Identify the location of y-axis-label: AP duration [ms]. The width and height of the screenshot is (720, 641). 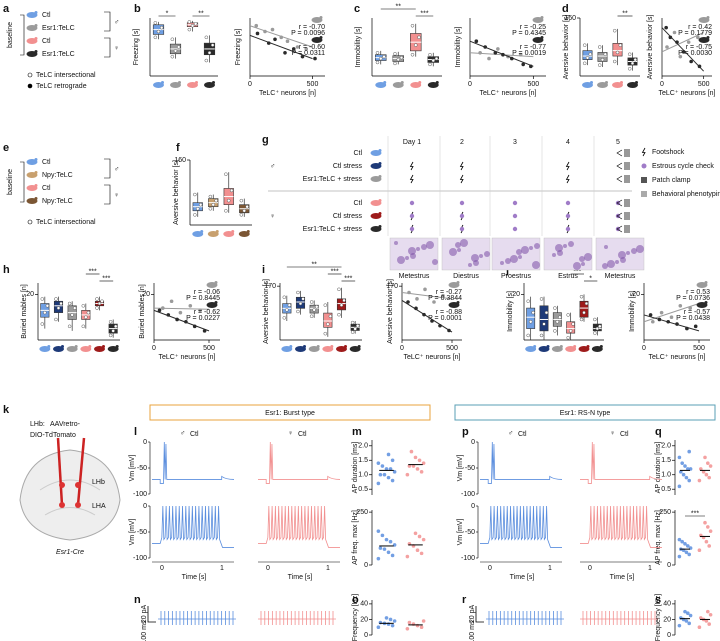
(355, 468).